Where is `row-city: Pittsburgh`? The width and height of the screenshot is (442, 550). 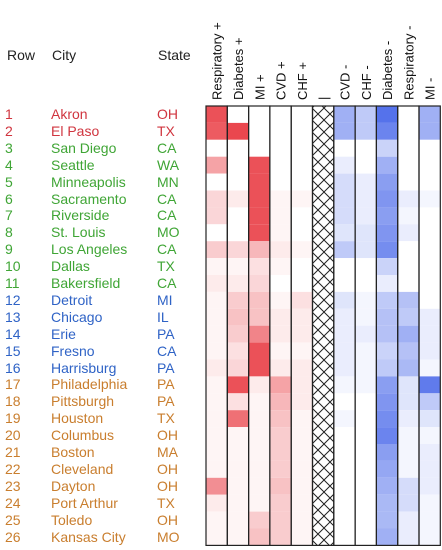 row-city: Pittsburgh is located at coordinates (83, 401).